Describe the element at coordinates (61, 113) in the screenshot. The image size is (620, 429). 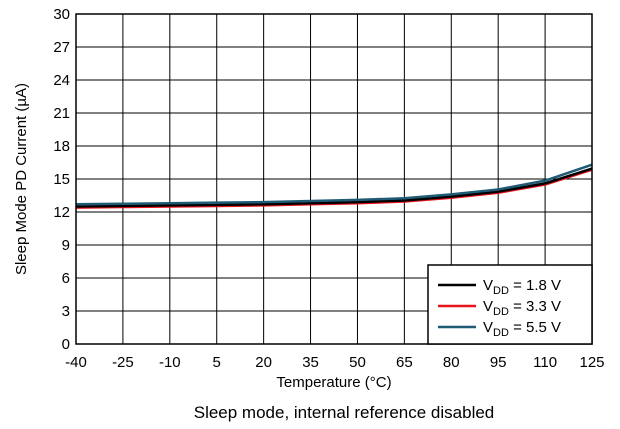
I see `y-tick-label: 21` at that location.